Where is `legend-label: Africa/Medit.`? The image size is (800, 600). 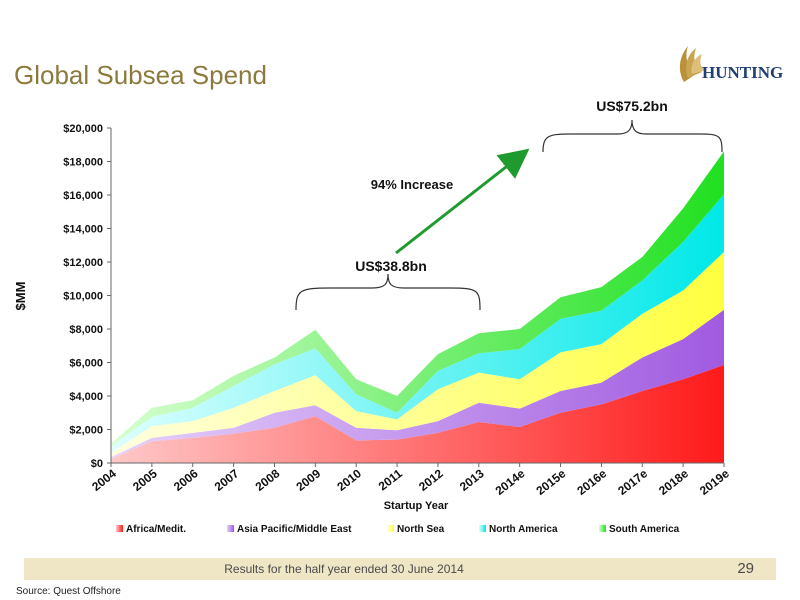
legend-label: Africa/Medit. is located at coordinates (156, 529).